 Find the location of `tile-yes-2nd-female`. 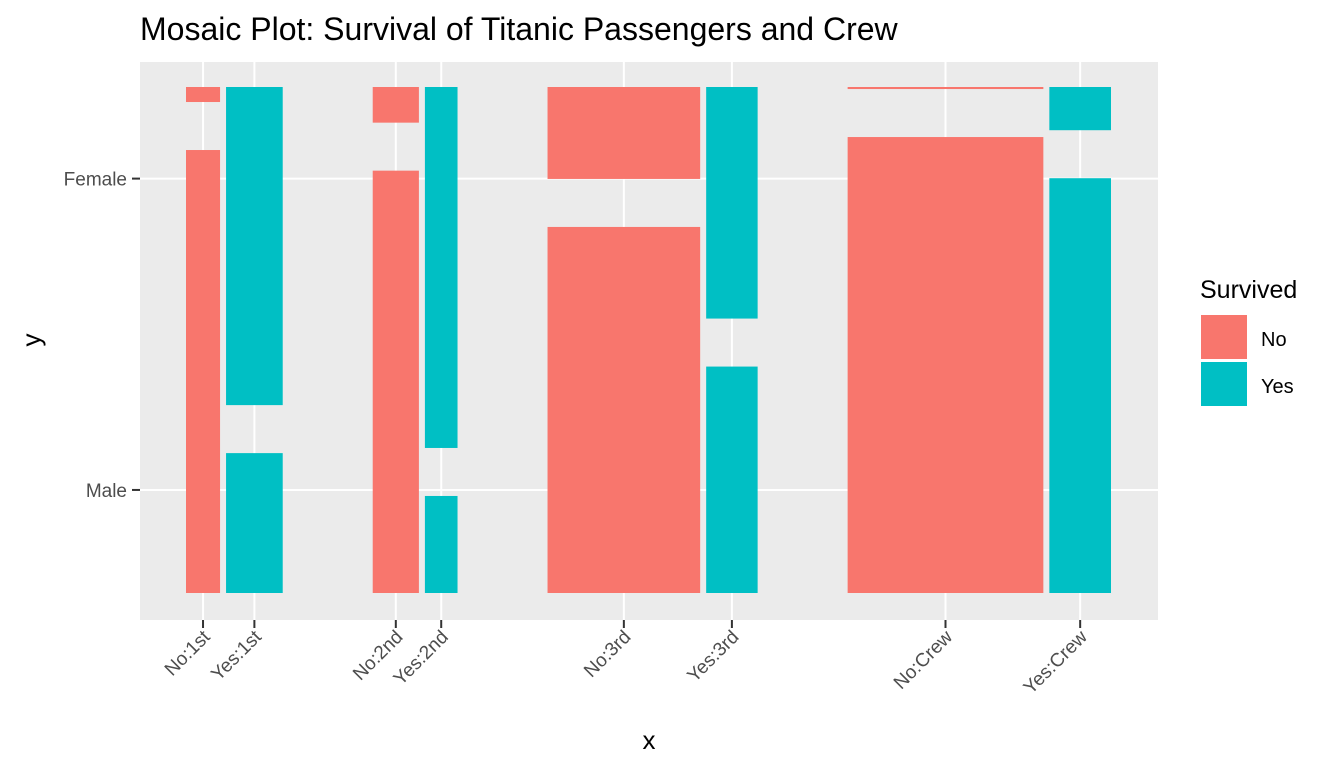

tile-yes-2nd-female is located at coordinates (441, 267).